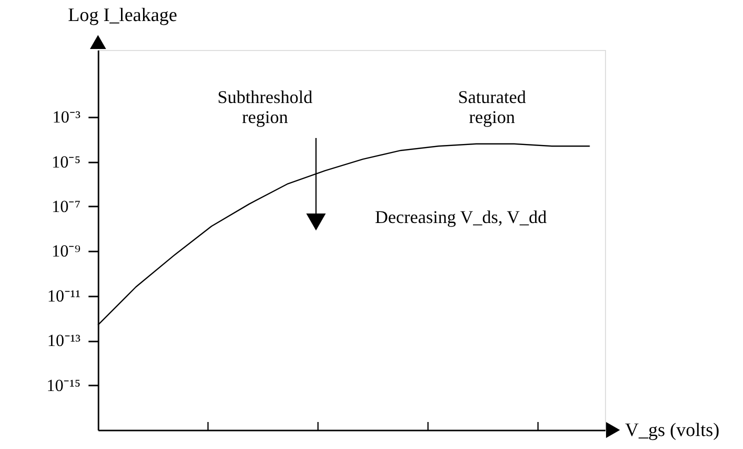 This screenshot has height=449, width=743. Describe the element at coordinates (63, 296) in the screenshot. I see `y-tick-label: 10⁻¹¹` at that location.